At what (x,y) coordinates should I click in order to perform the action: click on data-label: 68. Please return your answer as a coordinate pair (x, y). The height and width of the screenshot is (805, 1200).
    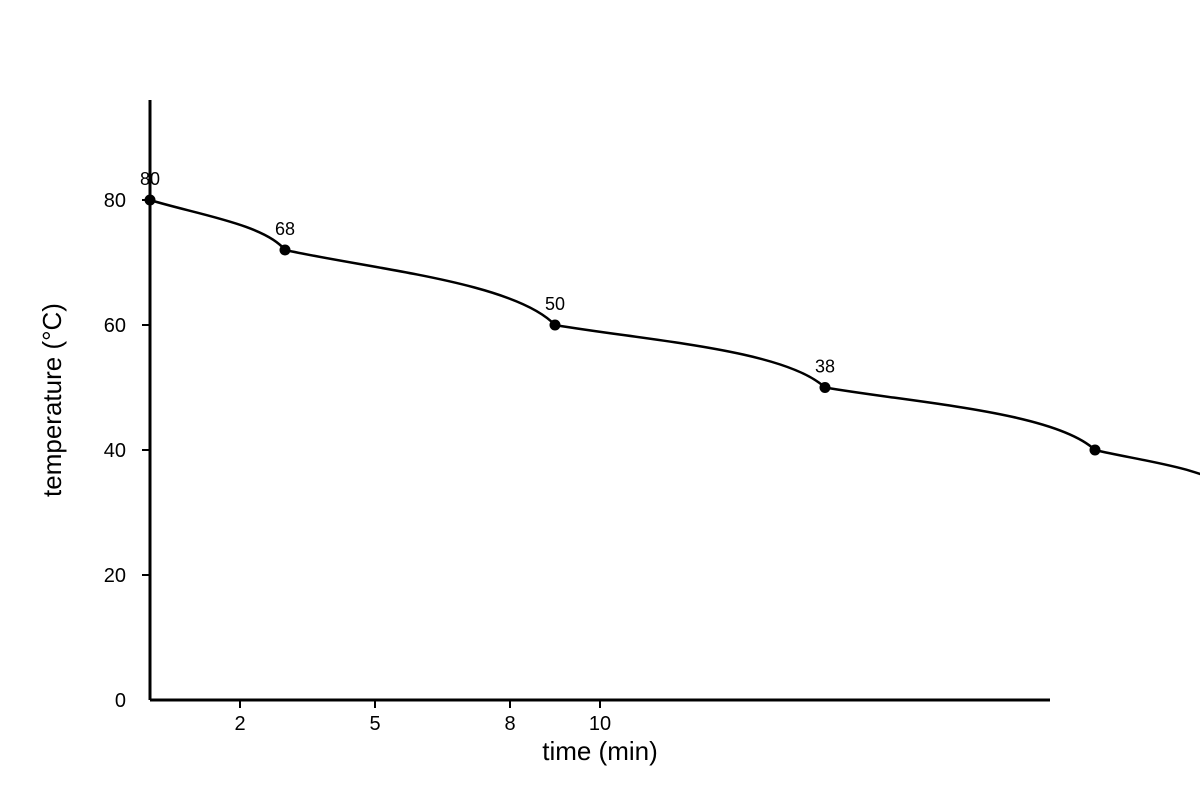
    Looking at the image, I should click on (285, 229).